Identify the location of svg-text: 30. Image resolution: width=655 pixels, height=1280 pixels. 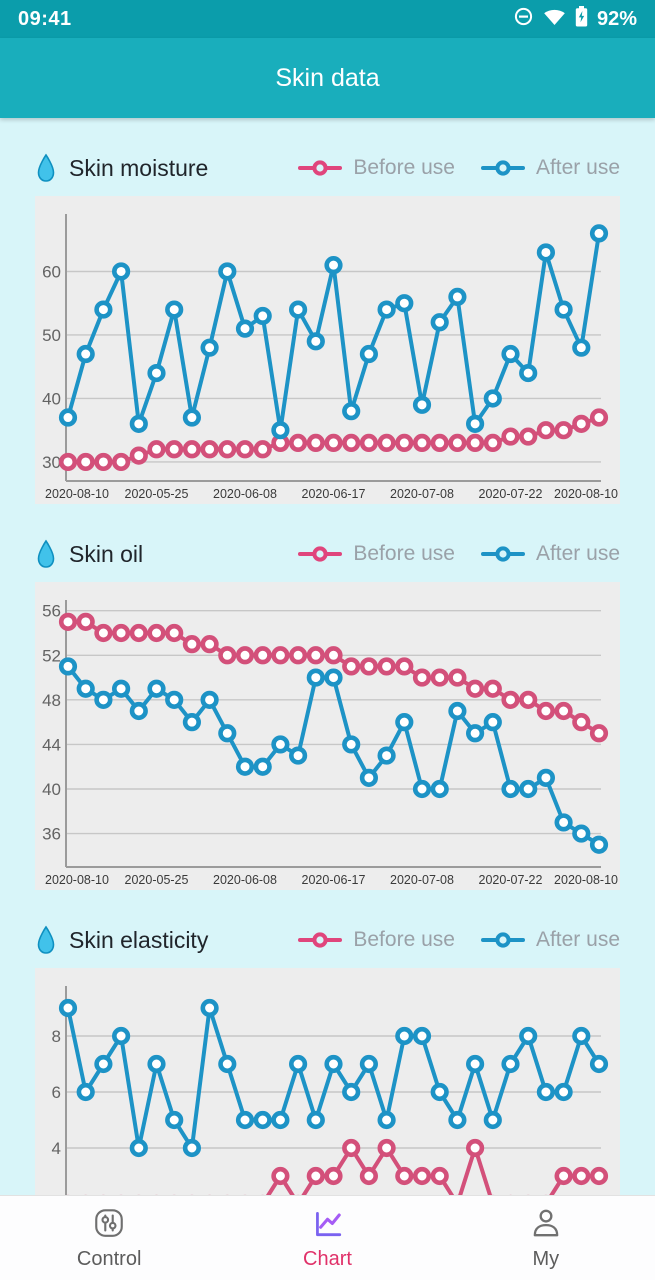
(51, 462).